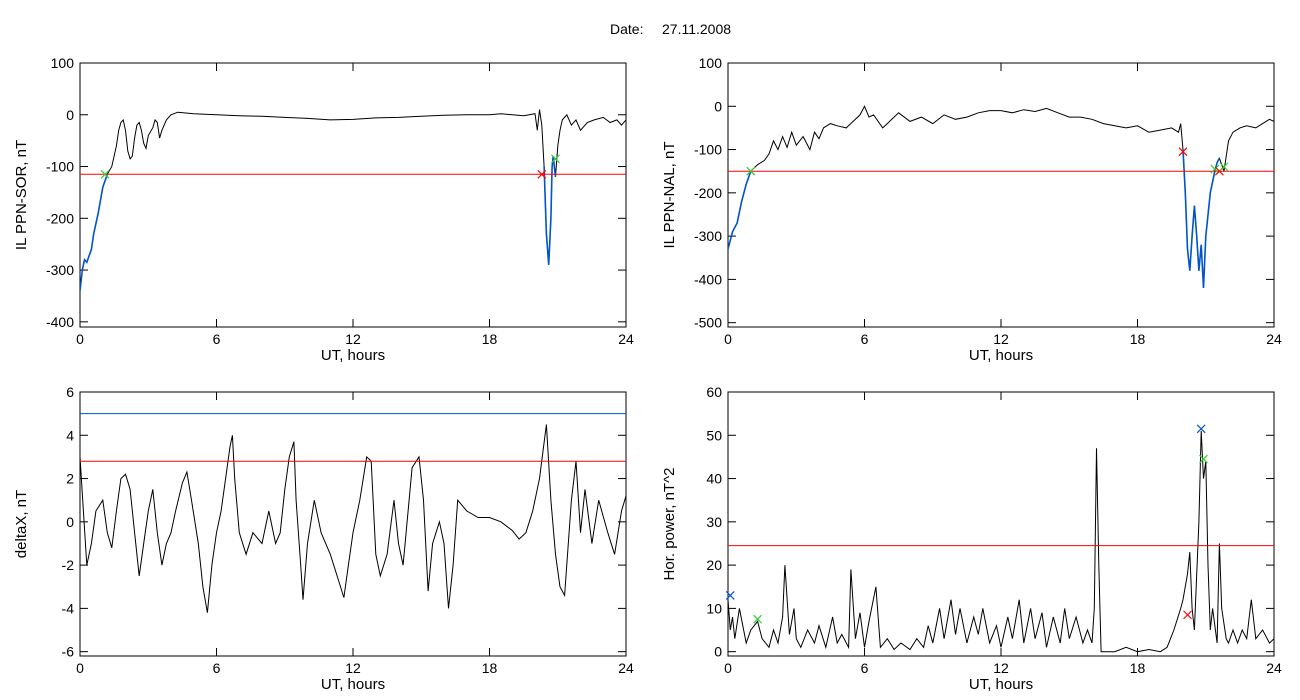 This screenshot has height=700, width=1300. Describe the element at coordinates (21, 195) in the screenshot. I see `y-axis-label: IL PPN-SOR, nT` at that location.